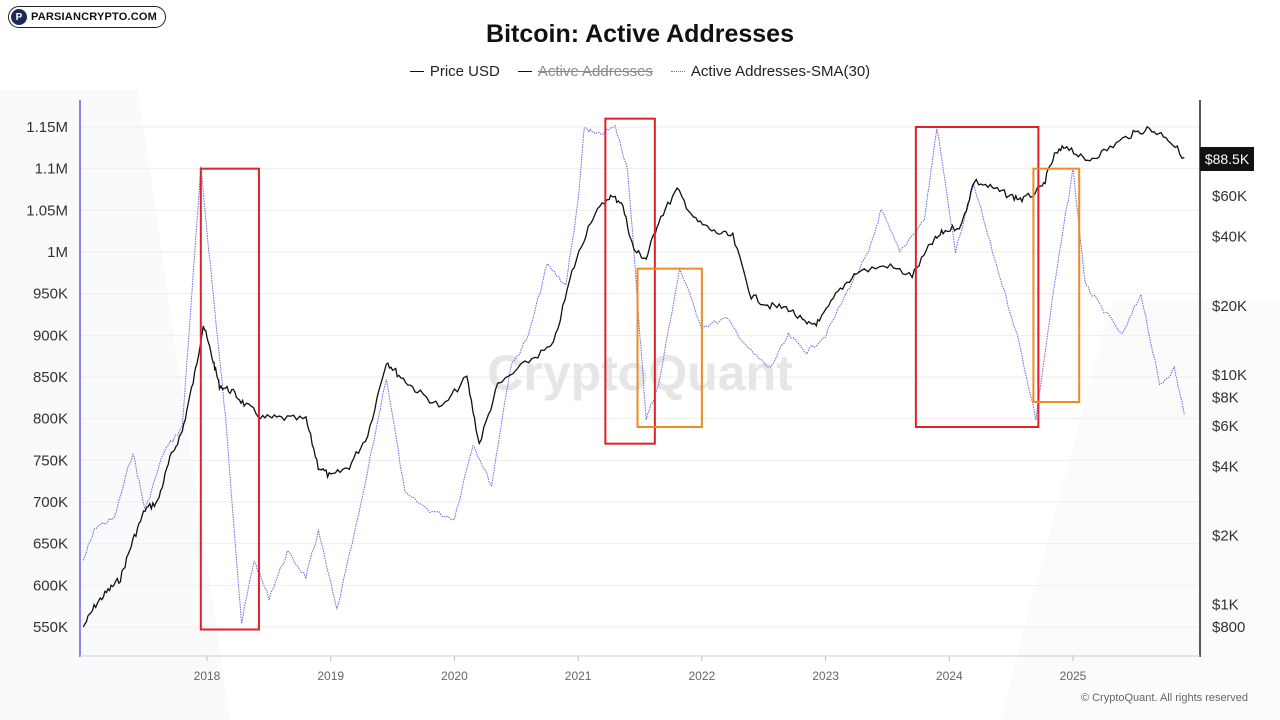 This screenshot has height=720, width=1280. I want to click on x-tick-label: 2018, so click(207, 676).